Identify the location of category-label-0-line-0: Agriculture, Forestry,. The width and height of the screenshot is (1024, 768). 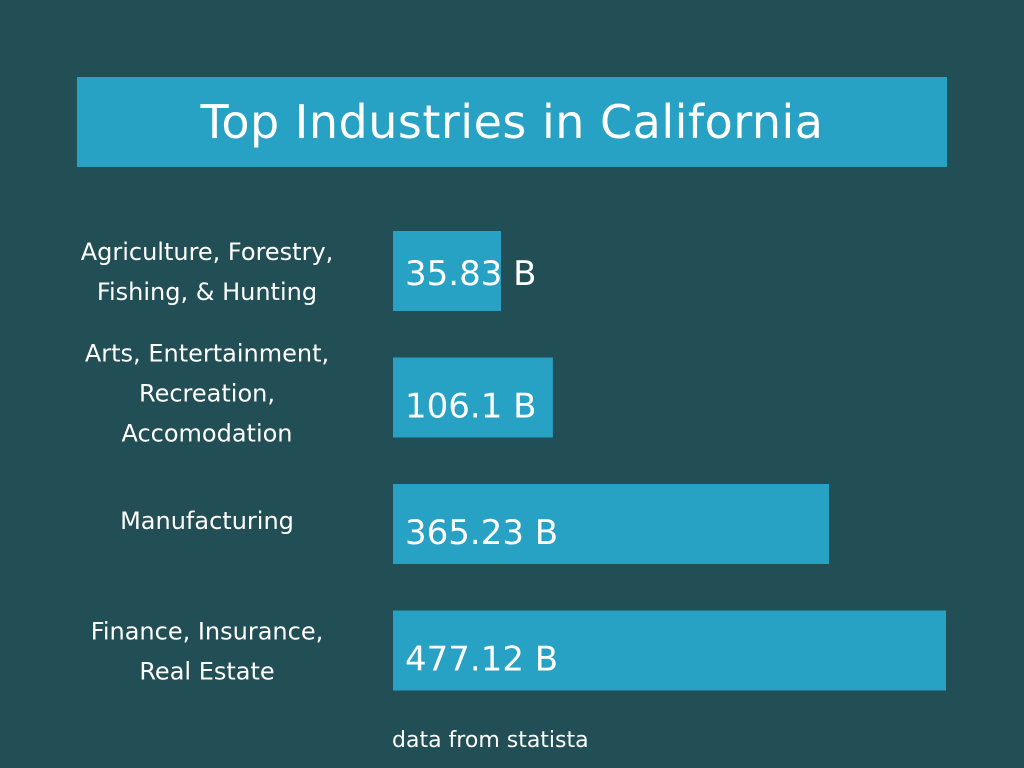
(207, 252).